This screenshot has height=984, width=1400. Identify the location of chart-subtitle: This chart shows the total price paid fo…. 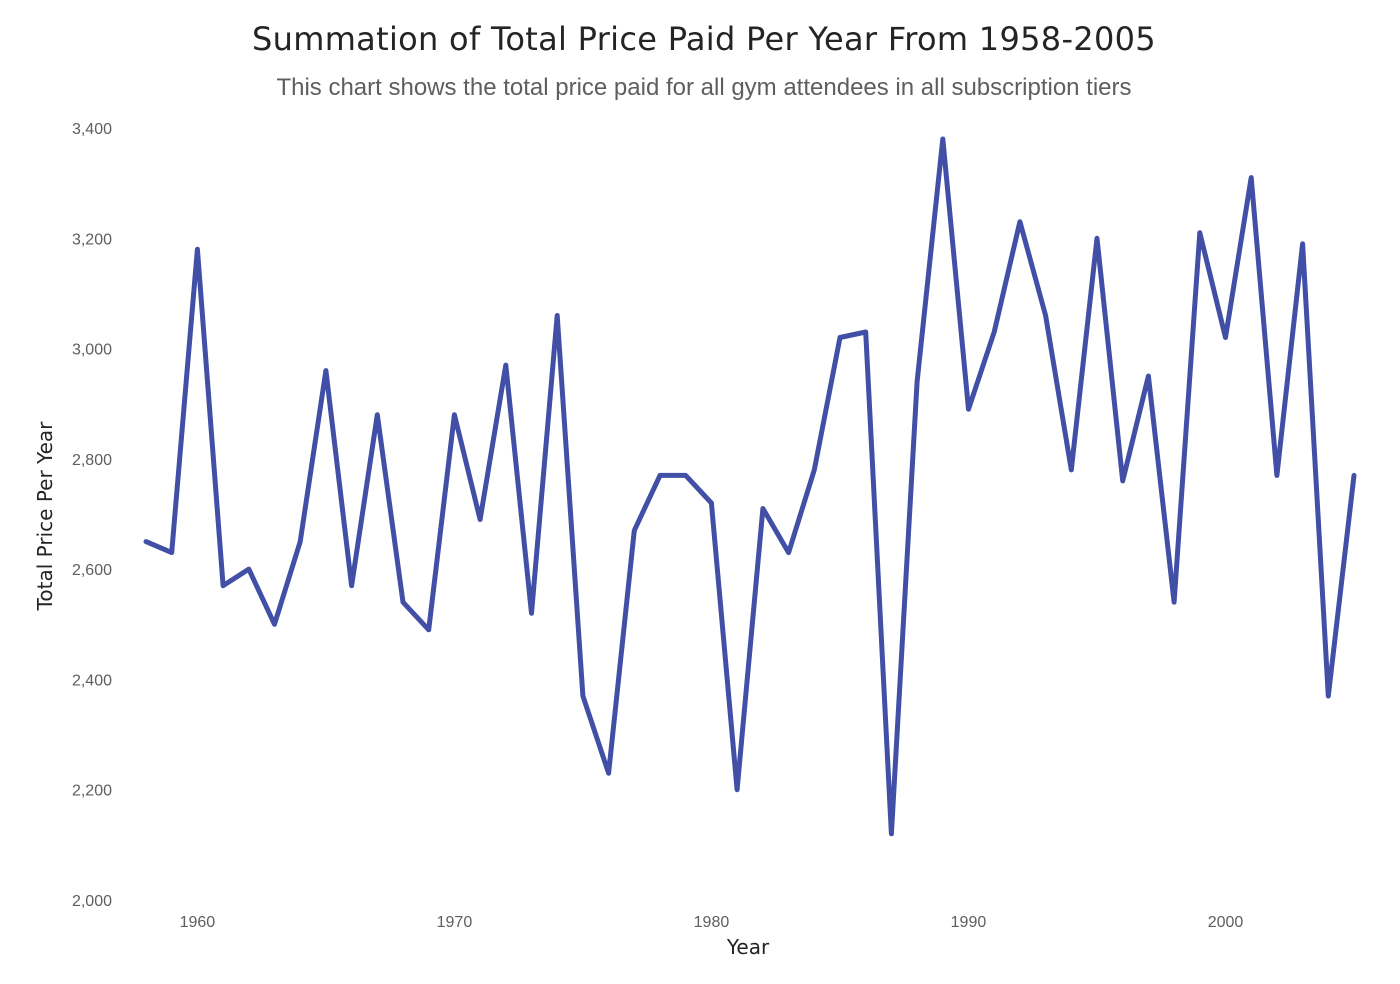
(704, 87).